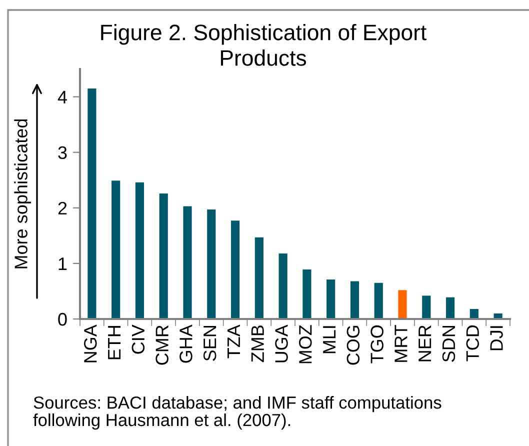  What do you see at coordinates (90, 343) in the screenshot?
I see `x-tick-label: NGA` at bounding box center [90, 343].